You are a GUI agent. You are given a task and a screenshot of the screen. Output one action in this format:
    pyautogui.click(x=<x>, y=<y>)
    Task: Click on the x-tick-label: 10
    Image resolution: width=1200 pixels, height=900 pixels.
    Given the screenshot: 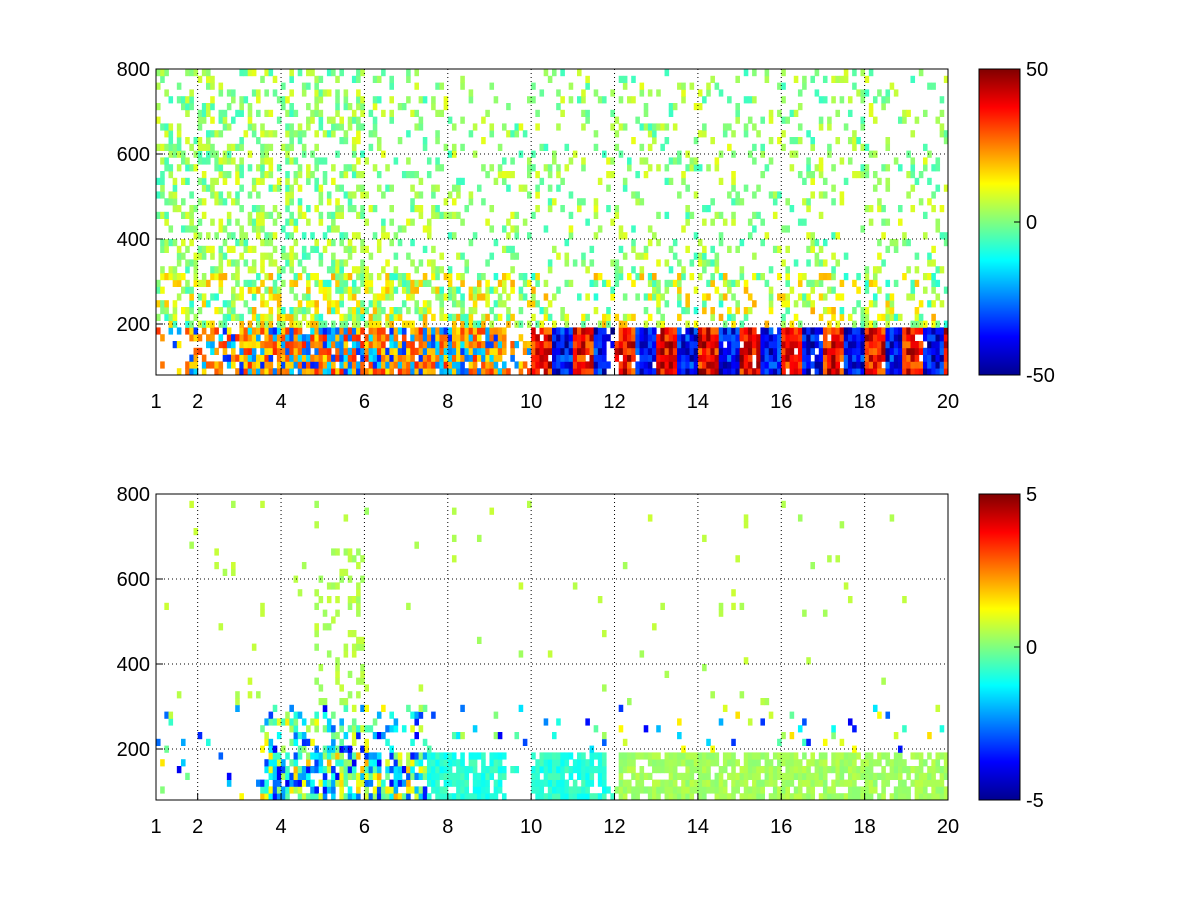 What is the action you would take?
    pyautogui.click(x=531, y=402)
    